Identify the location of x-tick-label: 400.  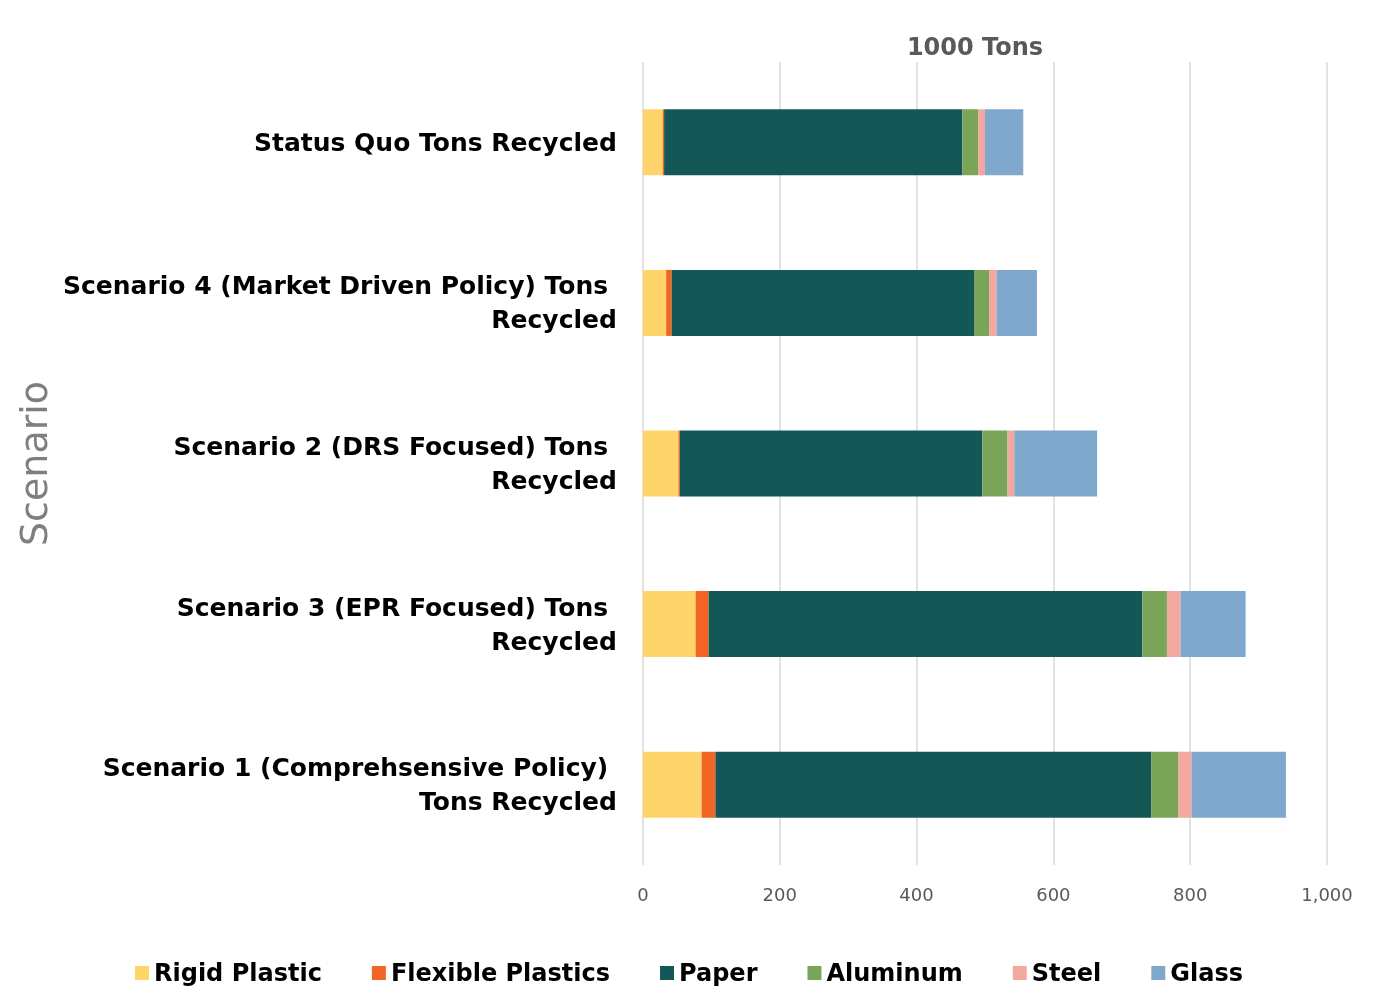
(916, 894).